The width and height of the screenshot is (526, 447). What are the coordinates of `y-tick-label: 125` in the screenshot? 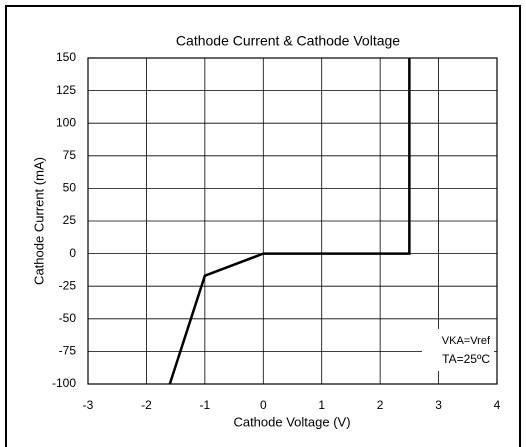 It's located at (66, 90).